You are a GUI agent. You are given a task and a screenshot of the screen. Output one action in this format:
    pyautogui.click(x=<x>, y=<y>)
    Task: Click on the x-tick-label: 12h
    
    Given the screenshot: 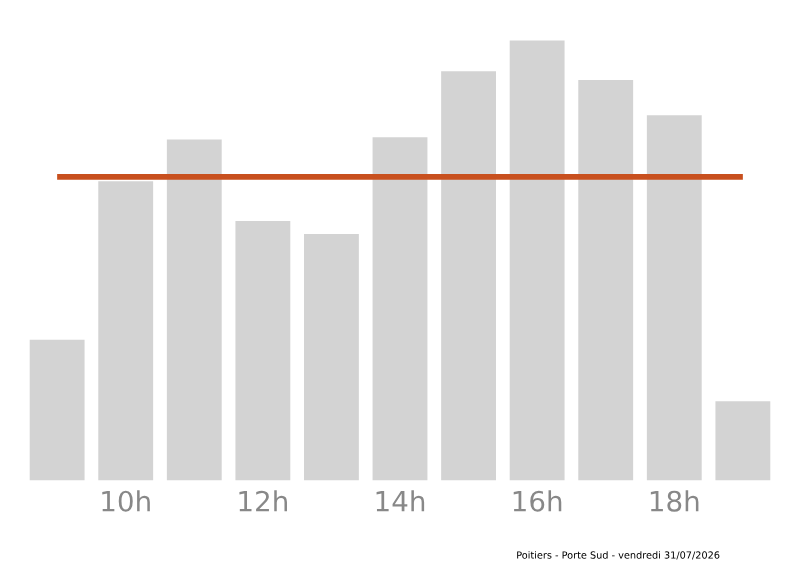 What is the action you would take?
    pyautogui.click(x=263, y=501)
    